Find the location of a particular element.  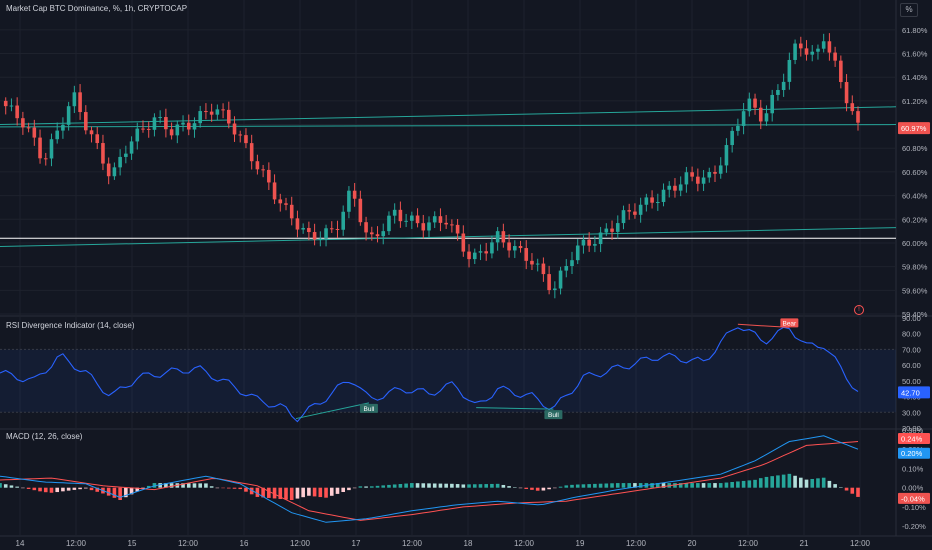

macd-signal-line is located at coordinates (429, 481).